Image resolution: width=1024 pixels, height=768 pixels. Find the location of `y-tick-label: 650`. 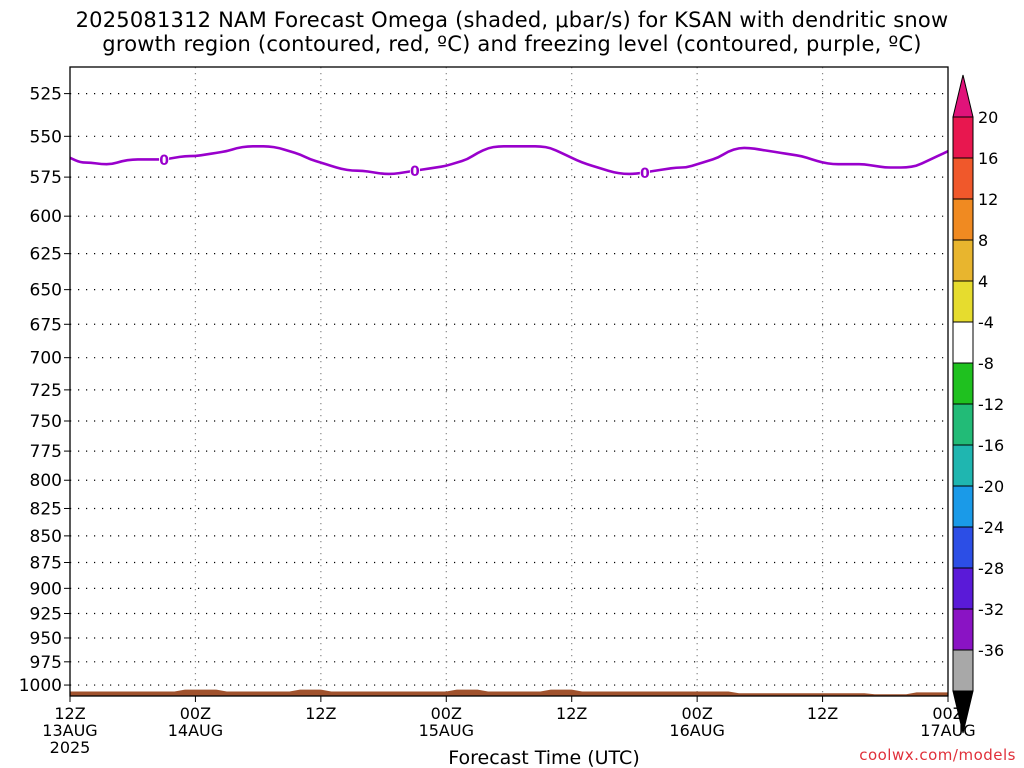

y-tick-label: 650 is located at coordinates (46, 291).